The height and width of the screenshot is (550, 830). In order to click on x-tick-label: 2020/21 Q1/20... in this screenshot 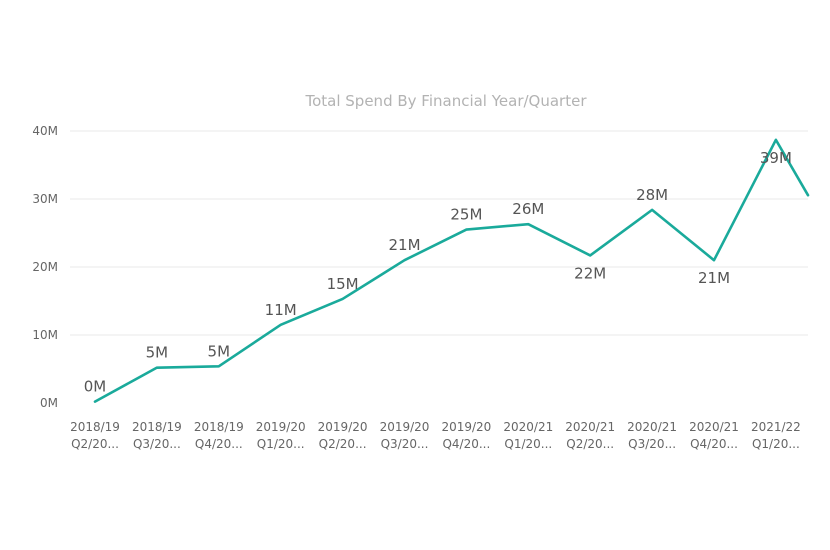, I will do `click(528, 435)`.